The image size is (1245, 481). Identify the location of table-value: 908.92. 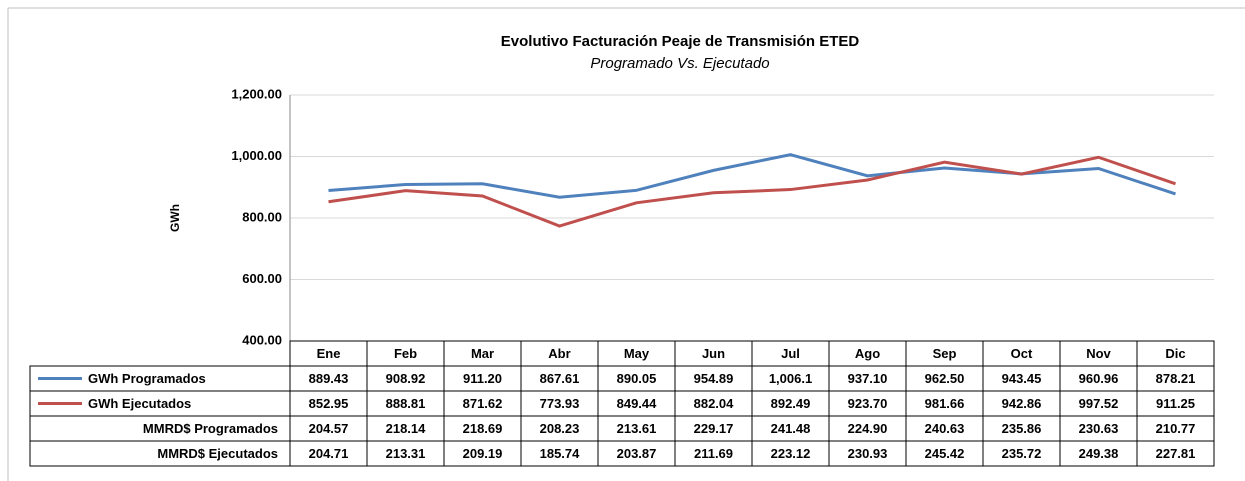
(406, 378).